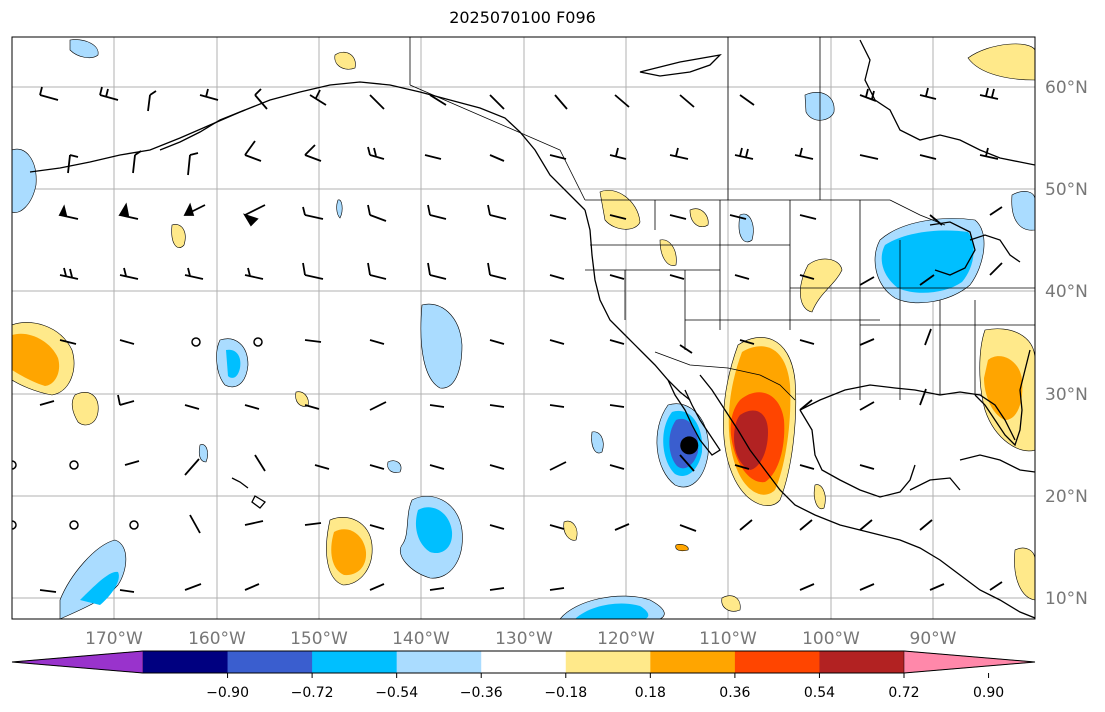 The image size is (1105, 712). Describe the element at coordinates (1066, 395) in the screenshot. I see `lat-label: 30°N` at that location.